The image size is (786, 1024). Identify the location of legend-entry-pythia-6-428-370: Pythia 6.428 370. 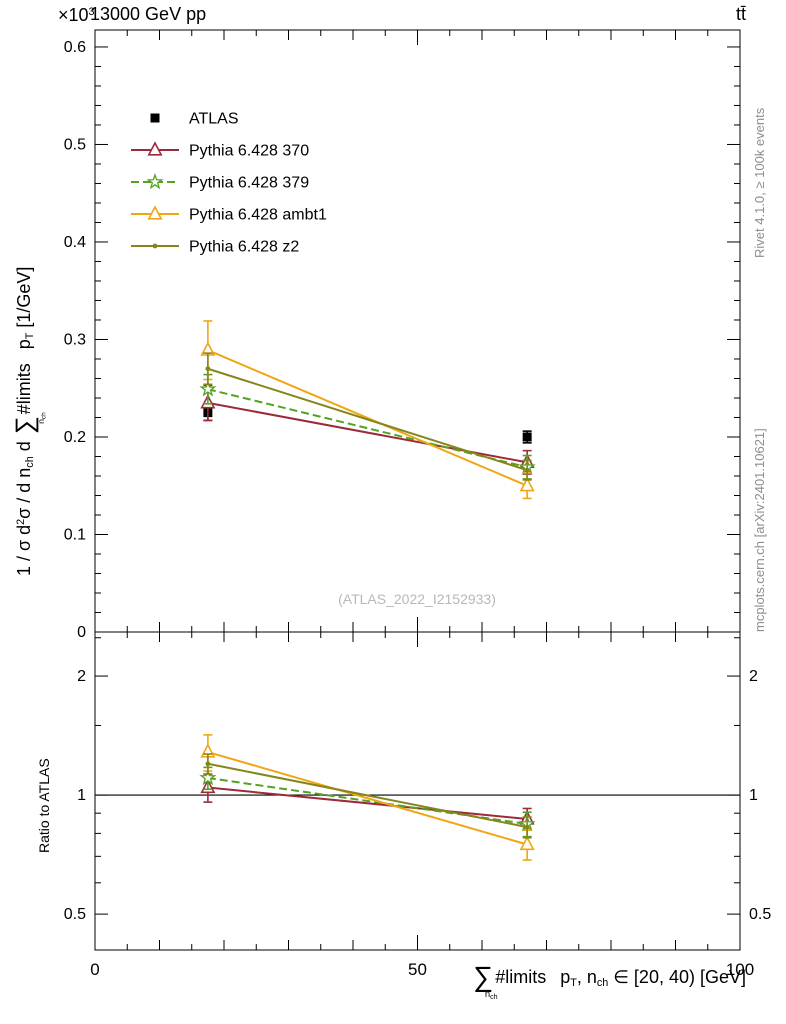
(220, 150).